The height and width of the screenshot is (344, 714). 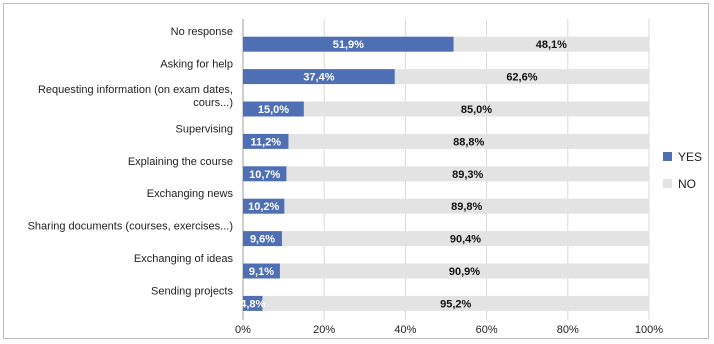 I want to click on data-label-no: 48,1%, so click(x=551, y=45).